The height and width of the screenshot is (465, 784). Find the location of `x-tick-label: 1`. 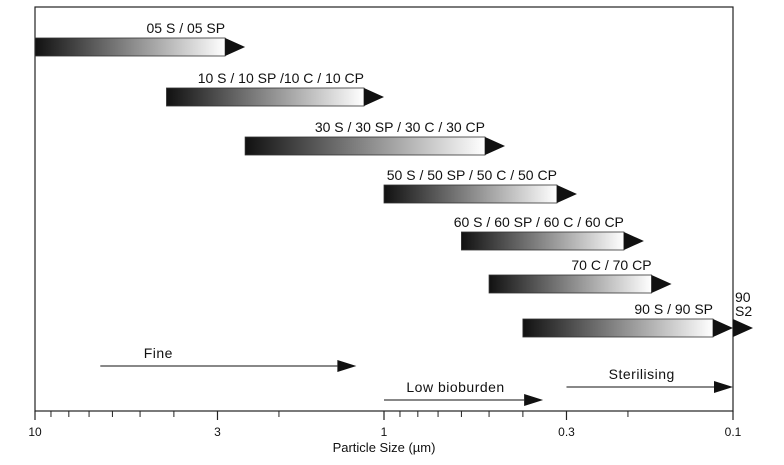

x-tick-label: 1 is located at coordinates (384, 432).